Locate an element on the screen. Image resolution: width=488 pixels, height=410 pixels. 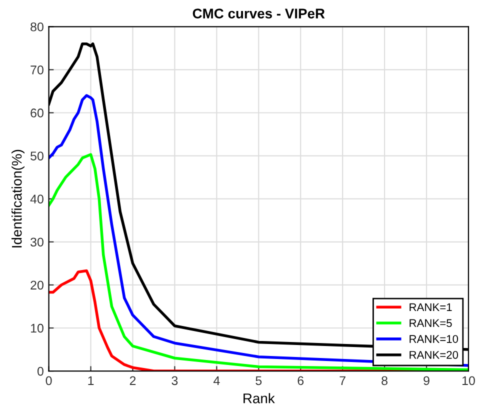
x-tick-label: 1 is located at coordinates (91, 380).